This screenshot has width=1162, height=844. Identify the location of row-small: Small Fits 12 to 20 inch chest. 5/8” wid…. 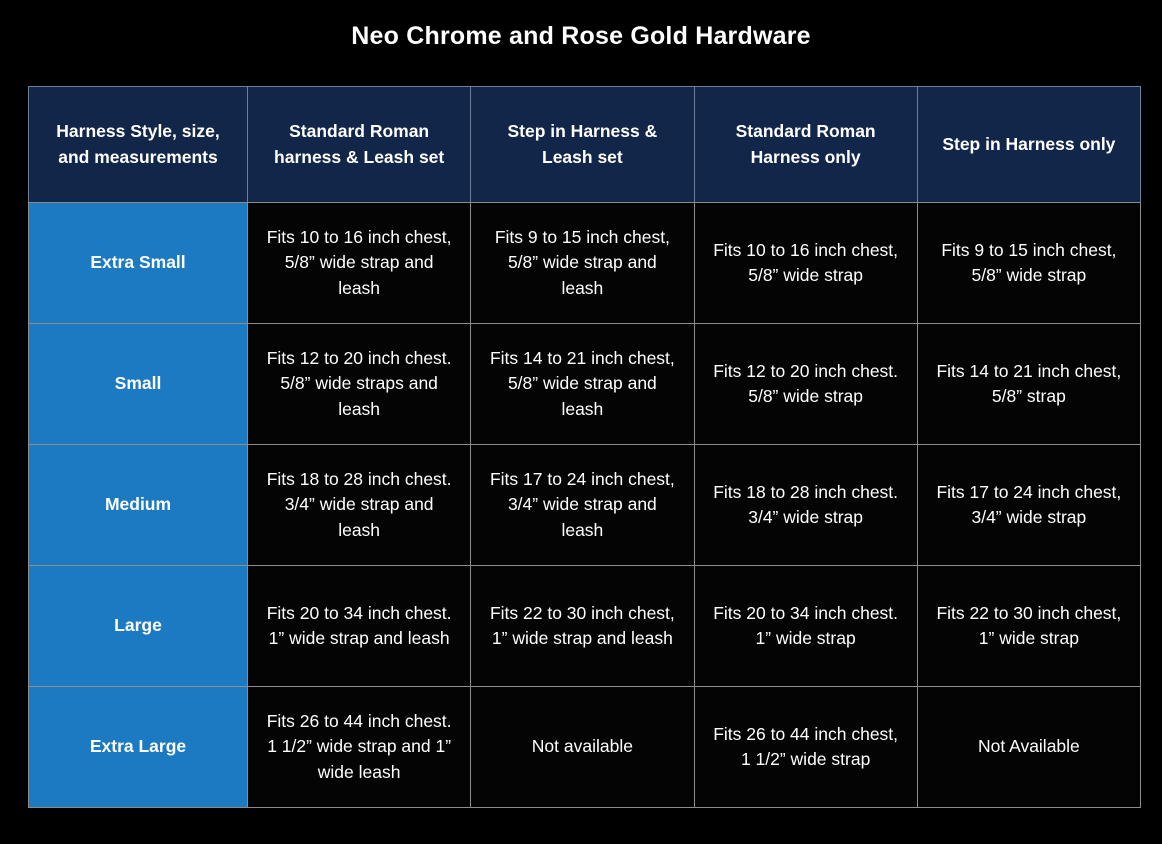
(585, 384).